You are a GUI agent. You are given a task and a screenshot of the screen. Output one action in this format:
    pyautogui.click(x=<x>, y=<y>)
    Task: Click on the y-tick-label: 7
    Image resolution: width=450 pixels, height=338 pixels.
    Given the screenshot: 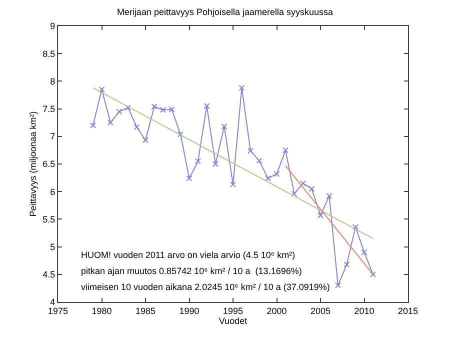 What is the action you would take?
    pyautogui.click(x=53, y=137)
    